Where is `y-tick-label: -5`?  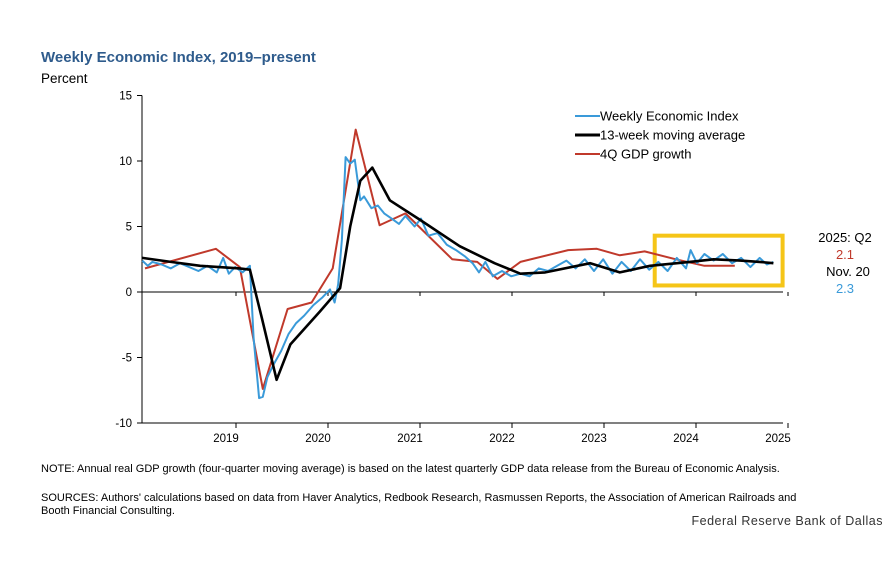
y-tick-label: -5 is located at coordinates (127, 359).